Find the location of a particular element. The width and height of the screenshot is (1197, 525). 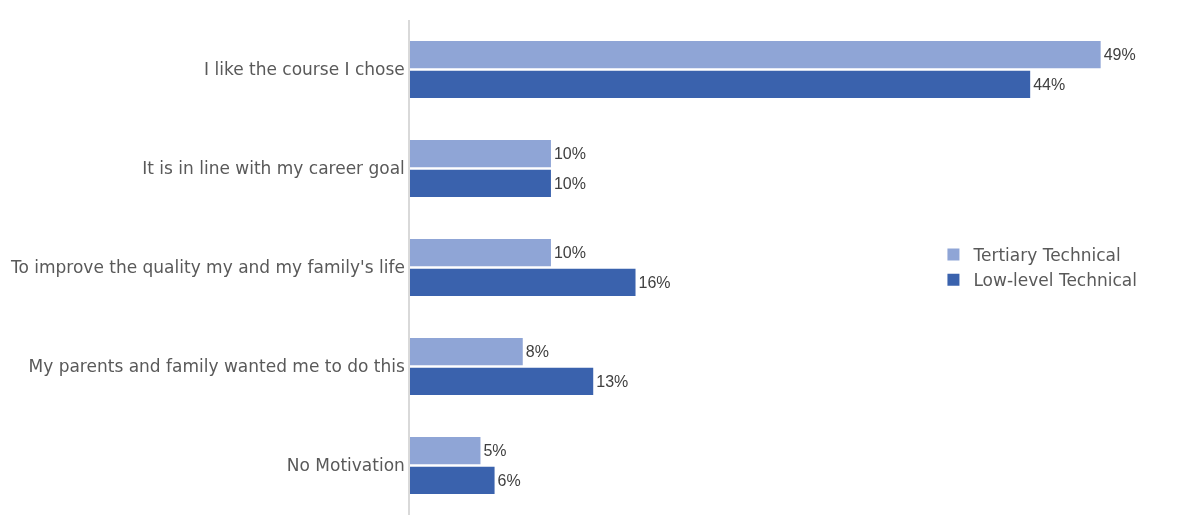

data-label: 13% is located at coordinates (612, 381).